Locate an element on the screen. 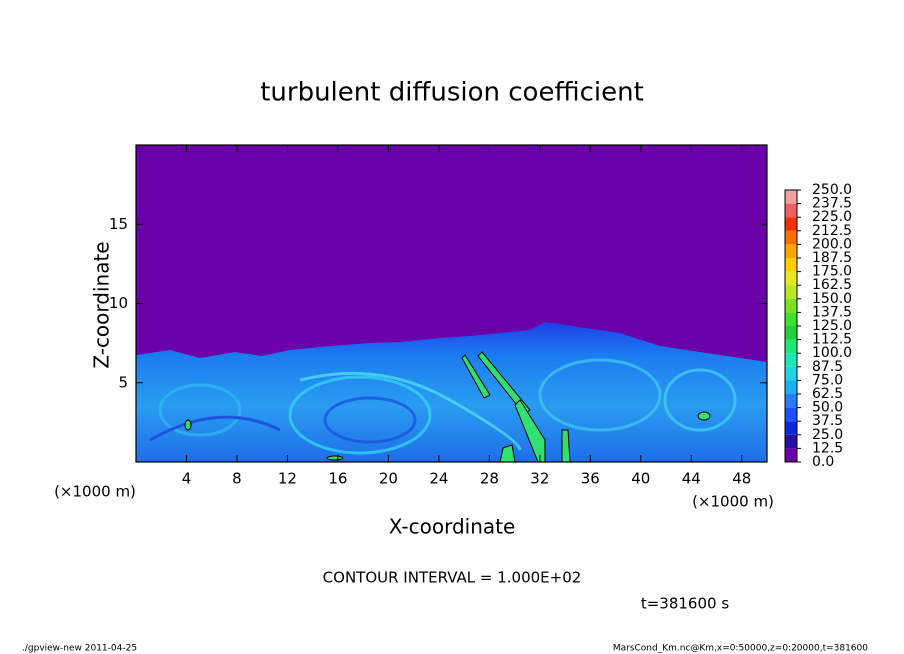  colorbar-label: 50.0 is located at coordinates (827, 408).